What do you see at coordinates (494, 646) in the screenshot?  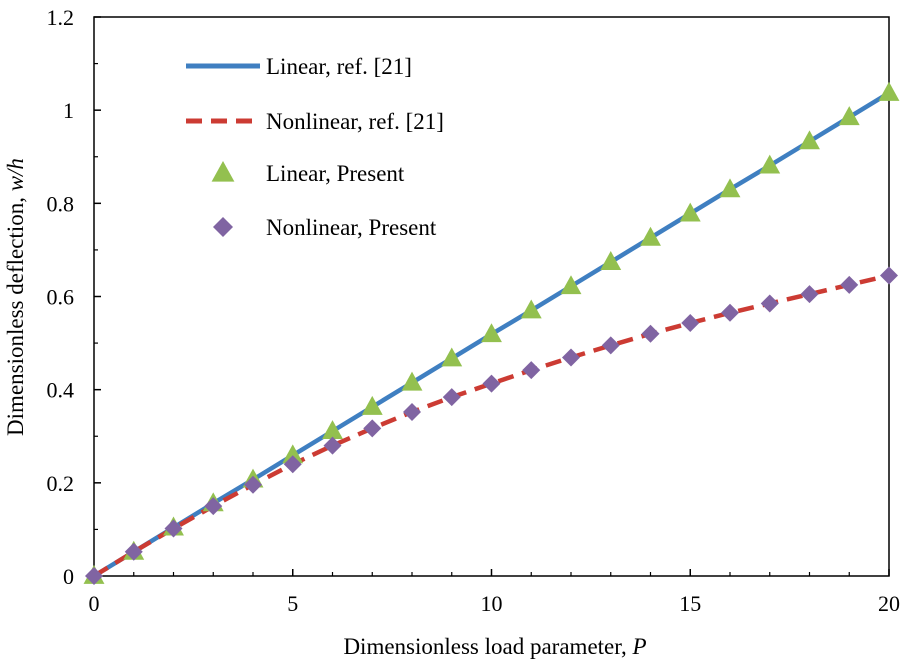 I see `x-axis-title: Dimensionless load parameter, P` at bounding box center [494, 646].